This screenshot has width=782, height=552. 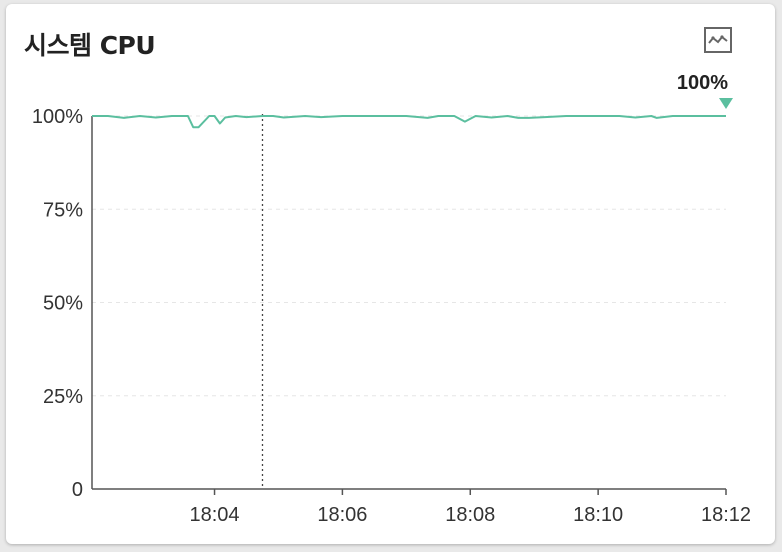 I want to click on x-tick-label: 18:06, so click(x=342, y=515).